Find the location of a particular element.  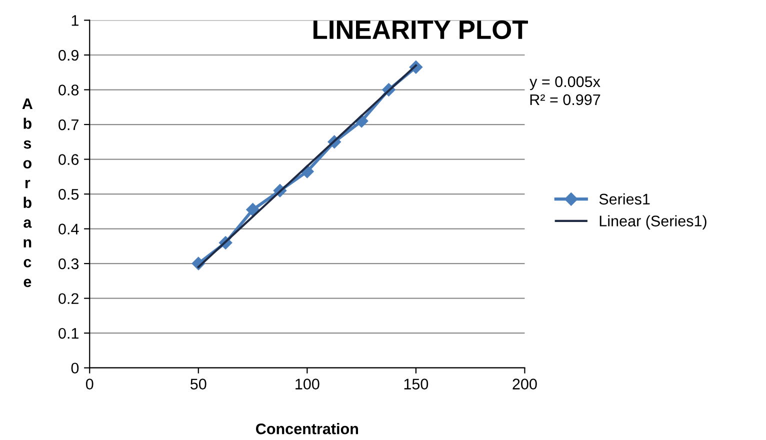

x-tick-label: 150 is located at coordinates (416, 384).